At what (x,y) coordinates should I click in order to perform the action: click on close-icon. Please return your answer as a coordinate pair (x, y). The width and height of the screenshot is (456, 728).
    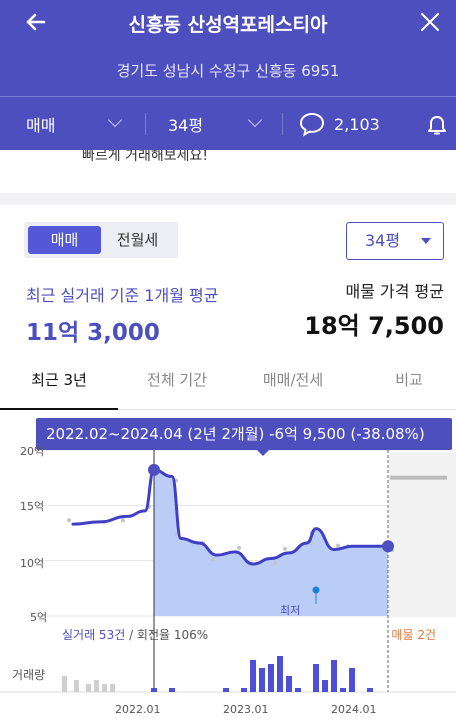
    Looking at the image, I should click on (430, 22).